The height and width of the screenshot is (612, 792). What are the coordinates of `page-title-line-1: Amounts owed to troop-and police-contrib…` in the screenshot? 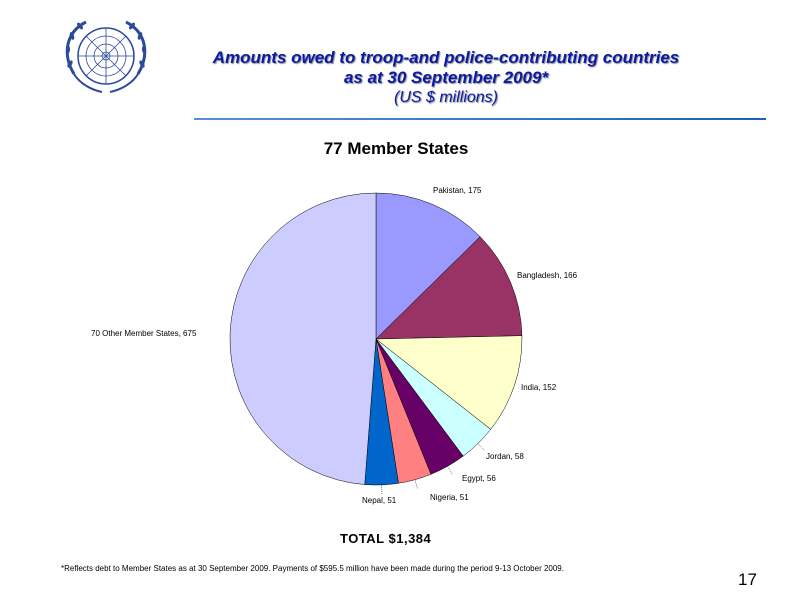 It's located at (446, 57).